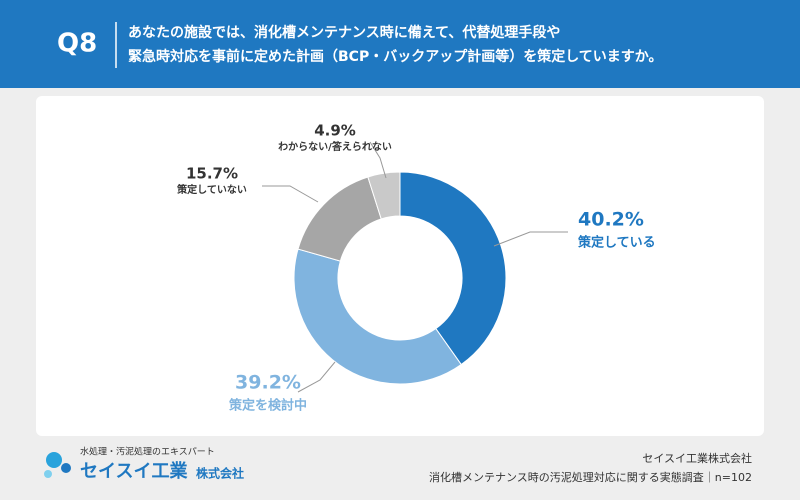  Describe the element at coordinates (212, 189) in the screenshot. I see `category-label: 策定していない` at that location.